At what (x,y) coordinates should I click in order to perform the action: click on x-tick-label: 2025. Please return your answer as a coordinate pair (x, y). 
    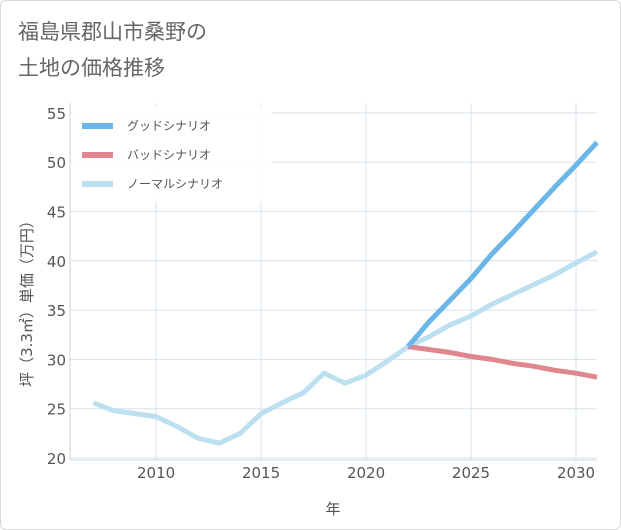
    Looking at the image, I should click on (471, 473).